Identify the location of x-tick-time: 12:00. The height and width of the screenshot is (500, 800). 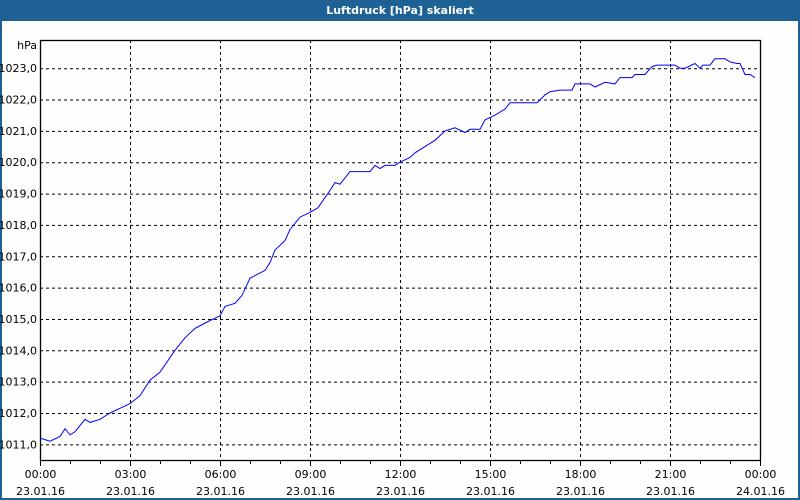
(401, 474).